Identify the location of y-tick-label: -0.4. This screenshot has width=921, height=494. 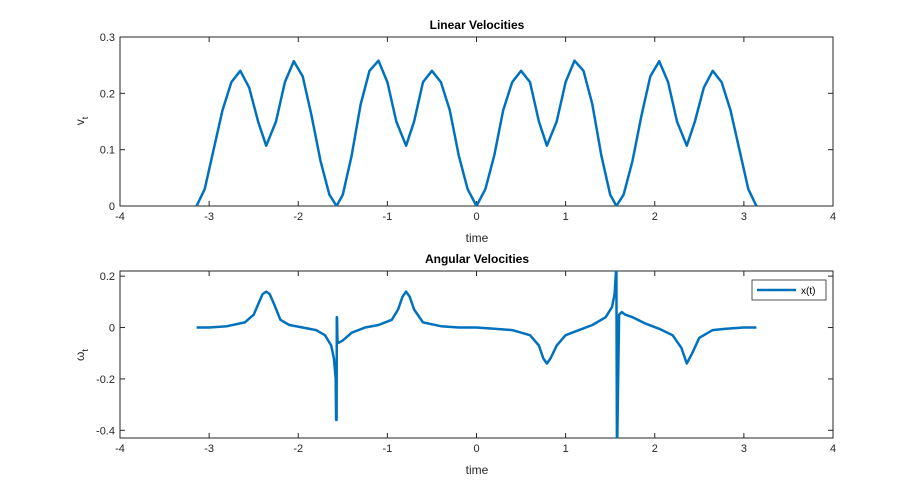
(105, 431).